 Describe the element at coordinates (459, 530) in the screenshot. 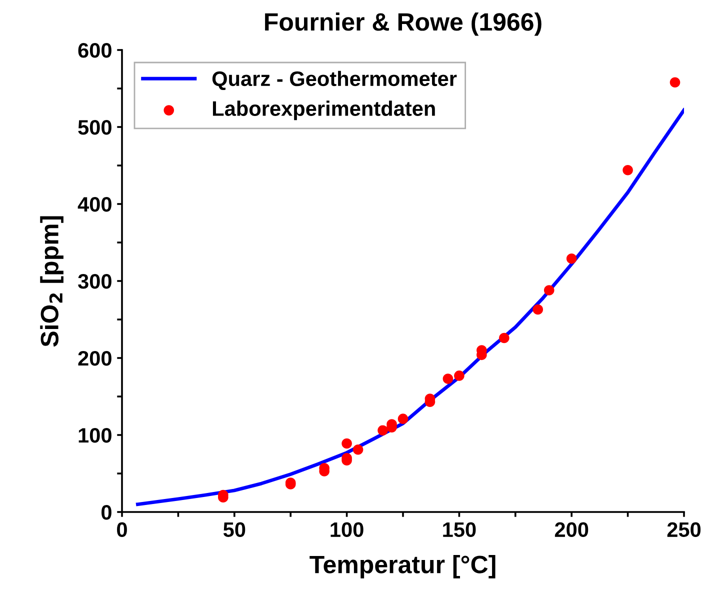

I see `x-tick-label: 150` at that location.